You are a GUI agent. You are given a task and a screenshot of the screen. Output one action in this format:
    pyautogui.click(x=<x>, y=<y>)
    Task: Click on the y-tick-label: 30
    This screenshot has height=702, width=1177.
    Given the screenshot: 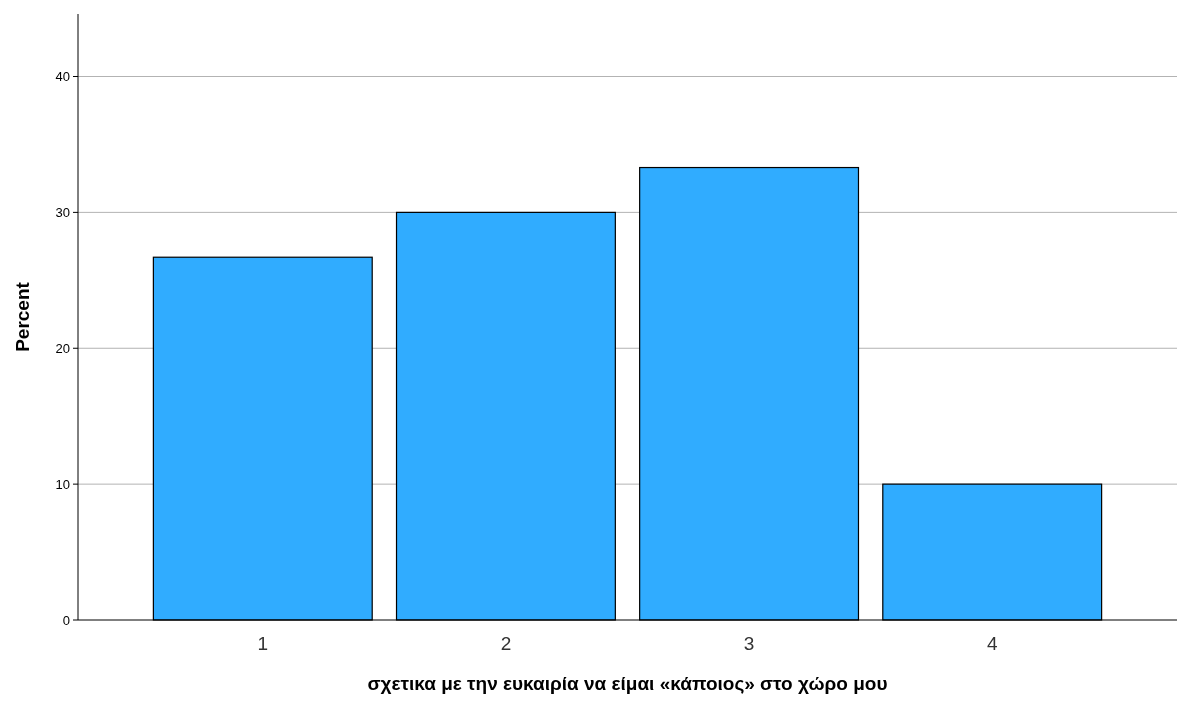 What is the action you would take?
    pyautogui.click(x=62, y=212)
    